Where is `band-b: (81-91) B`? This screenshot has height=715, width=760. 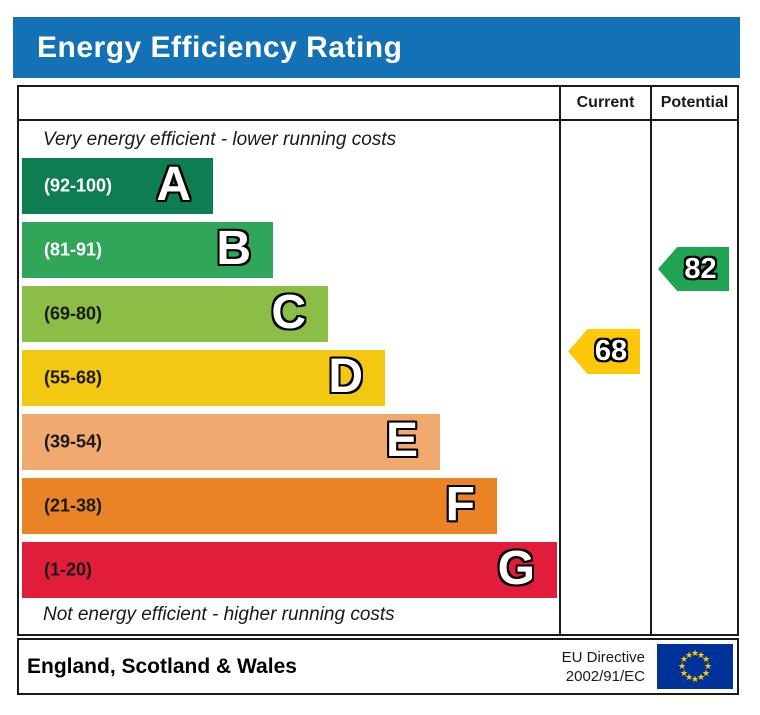 band-b: (81-91) B is located at coordinates (147, 250).